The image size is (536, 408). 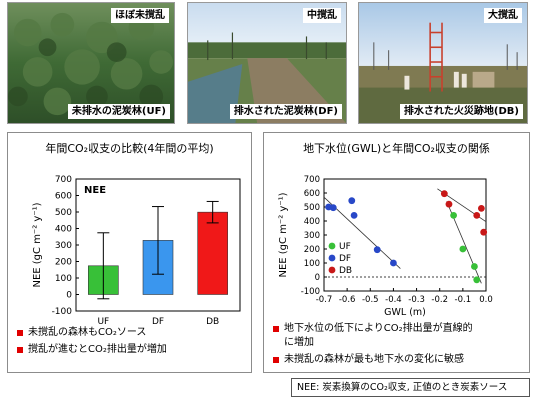 What do you see at coordinates (372, 360) in the screenshot?
I see `bullet-item: 未撹乱の森林が最も地下水の変化に敏感` at bounding box center [372, 360].